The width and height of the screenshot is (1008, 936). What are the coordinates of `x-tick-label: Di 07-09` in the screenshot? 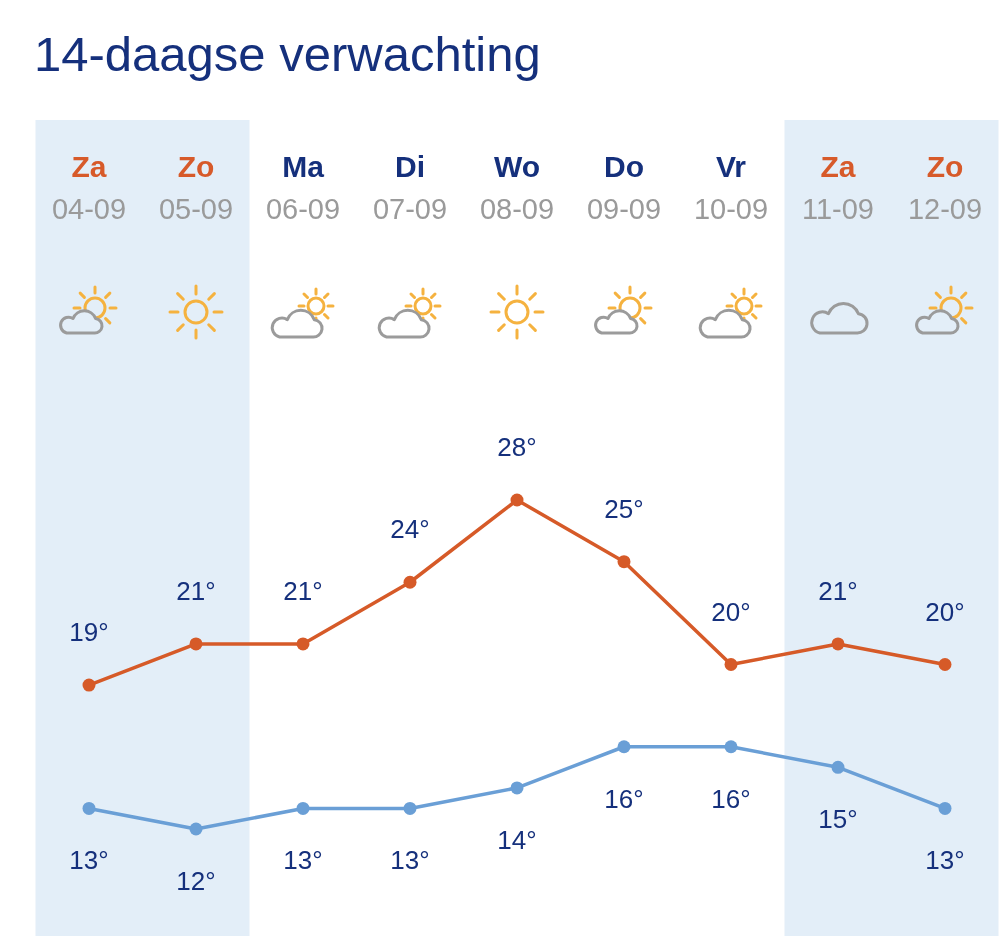 It's located at (410, 187).